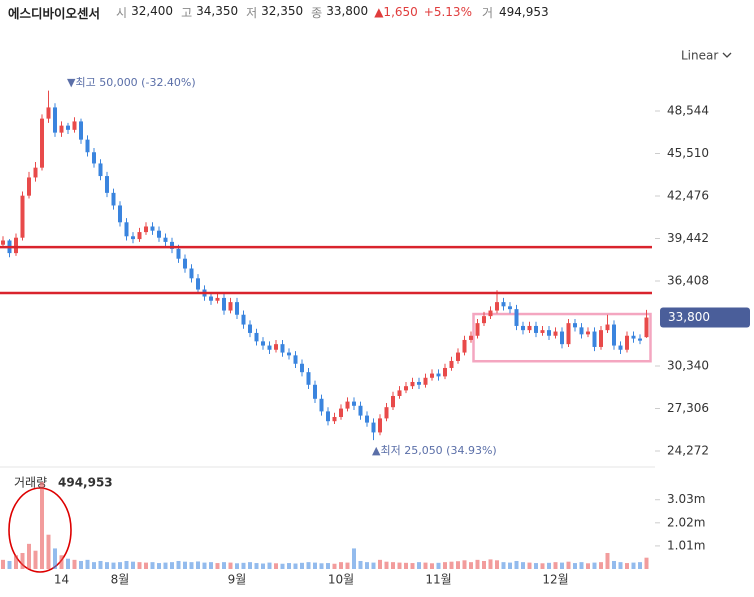 This screenshot has height=597, width=754. Describe the element at coordinates (686, 499) in the screenshot. I see `volume-tick-label: 3.03m` at that location.